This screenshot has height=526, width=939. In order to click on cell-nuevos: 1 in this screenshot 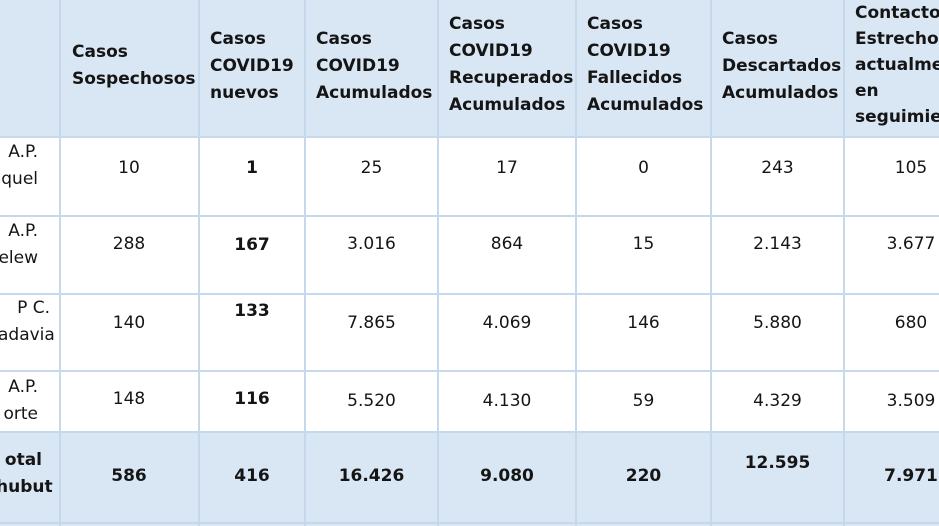, I will do `click(252, 168)`.